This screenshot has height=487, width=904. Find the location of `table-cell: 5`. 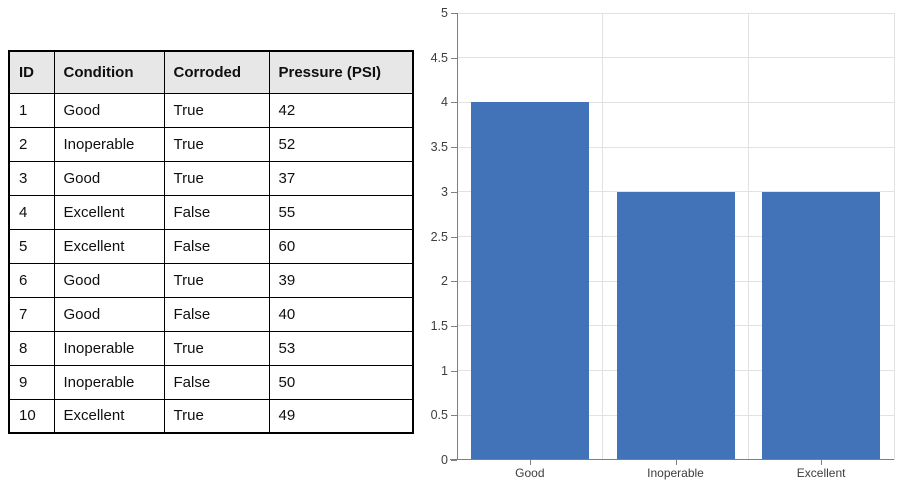

table-cell: 5 is located at coordinates (31, 246).